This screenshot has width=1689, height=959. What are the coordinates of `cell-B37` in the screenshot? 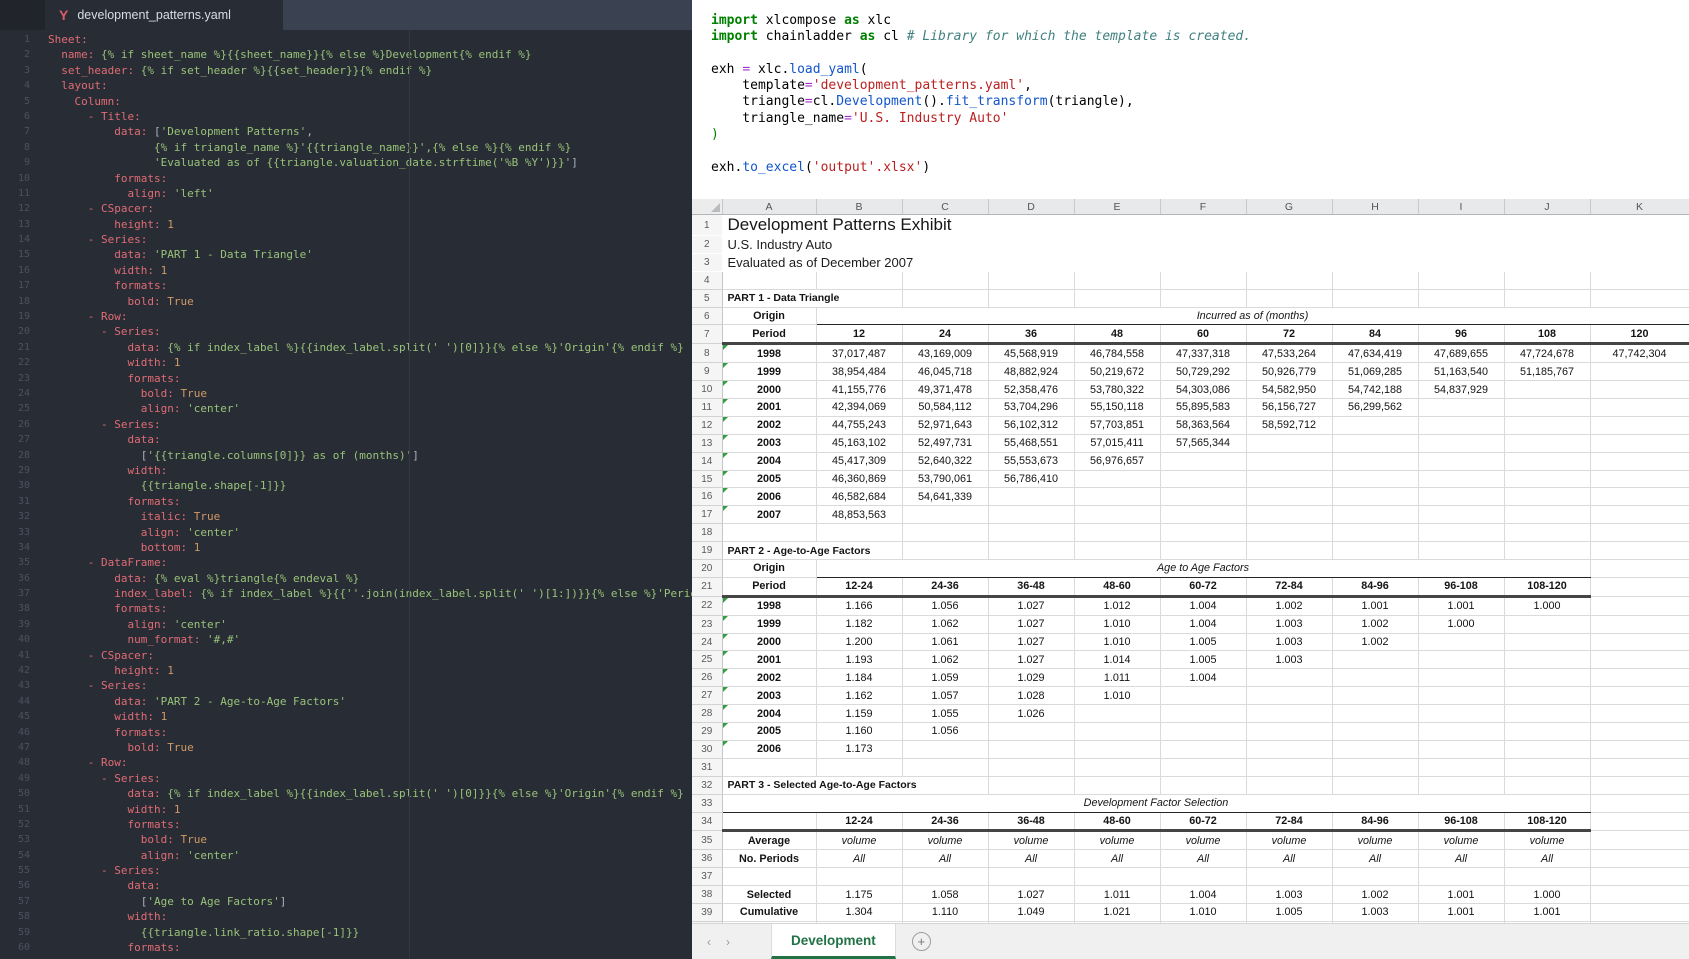 It's located at (859, 877).